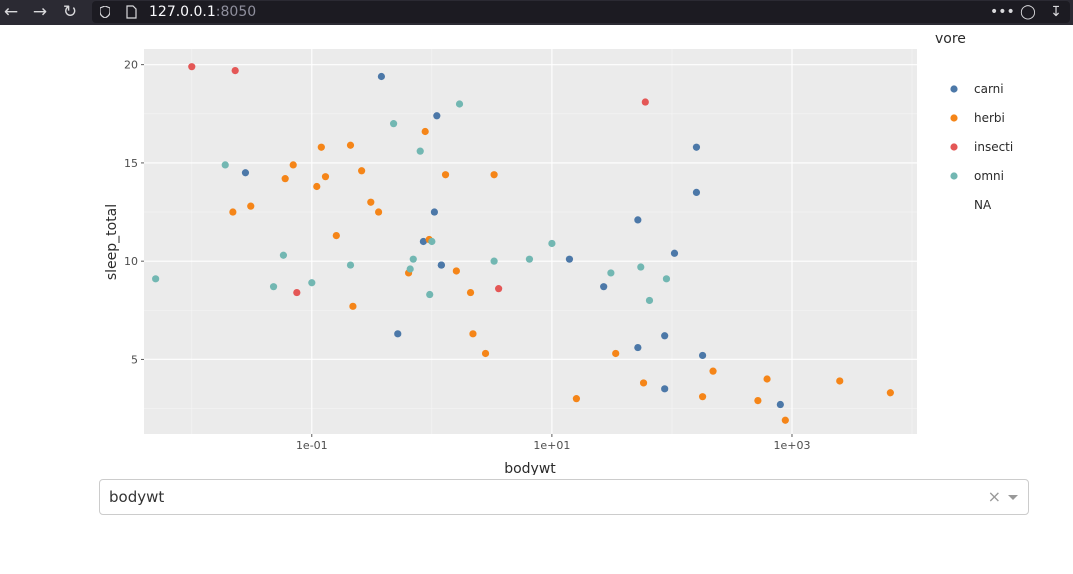 The image size is (1073, 574). Describe the element at coordinates (11, 12) in the screenshot. I see `back-arrow-icon: ←` at that location.